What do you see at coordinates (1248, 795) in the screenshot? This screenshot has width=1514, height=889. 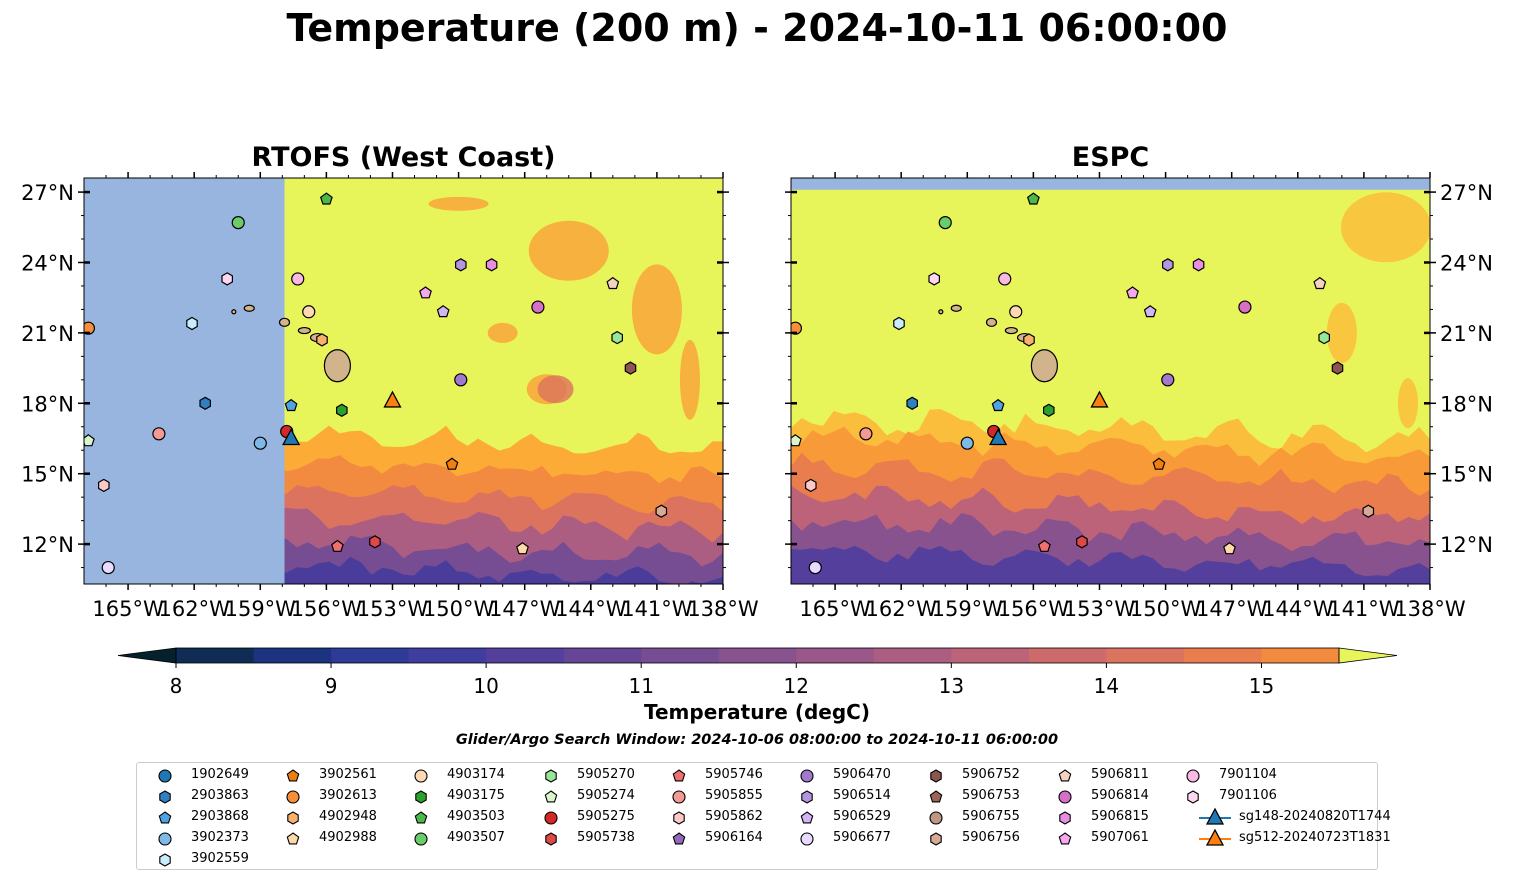 I see `legend-label: 7901106` at bounding box center [1248, 795].